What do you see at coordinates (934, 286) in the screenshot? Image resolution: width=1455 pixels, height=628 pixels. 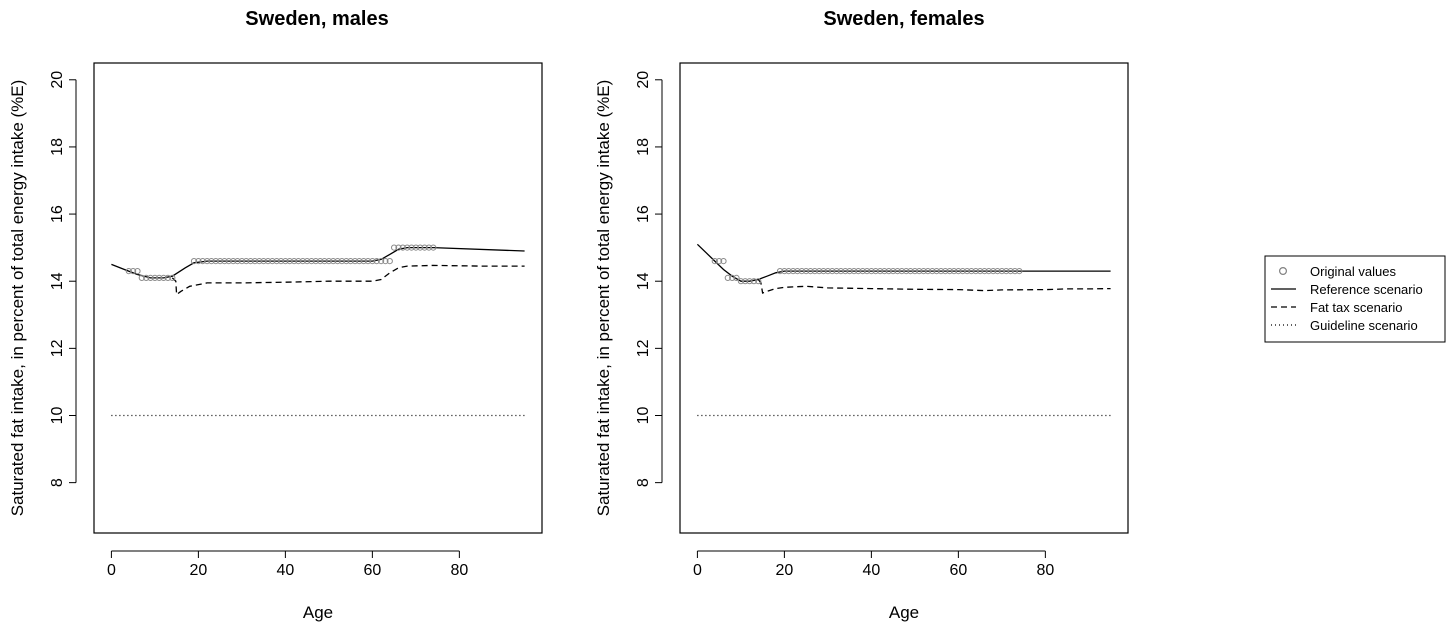 I see `series-line-fat-tax-scenario` at bounding box center [934, 286].